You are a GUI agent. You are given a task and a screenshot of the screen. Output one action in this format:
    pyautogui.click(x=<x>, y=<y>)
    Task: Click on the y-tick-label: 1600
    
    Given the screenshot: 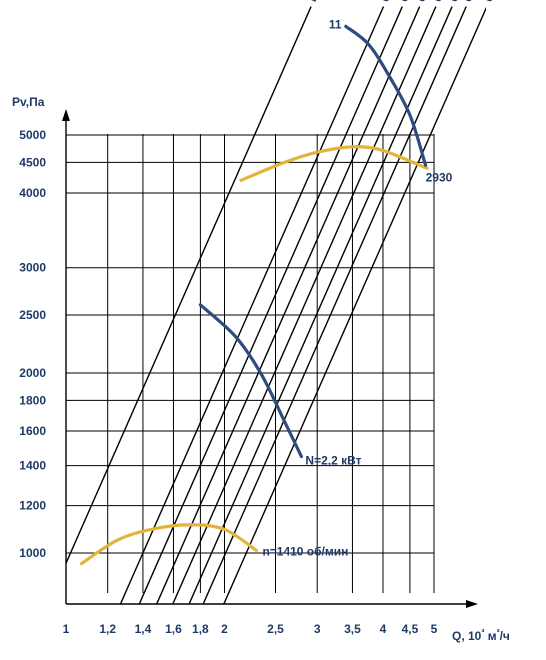 What is the action you would take?
    pyautogui.click(x=32, y=431)
    